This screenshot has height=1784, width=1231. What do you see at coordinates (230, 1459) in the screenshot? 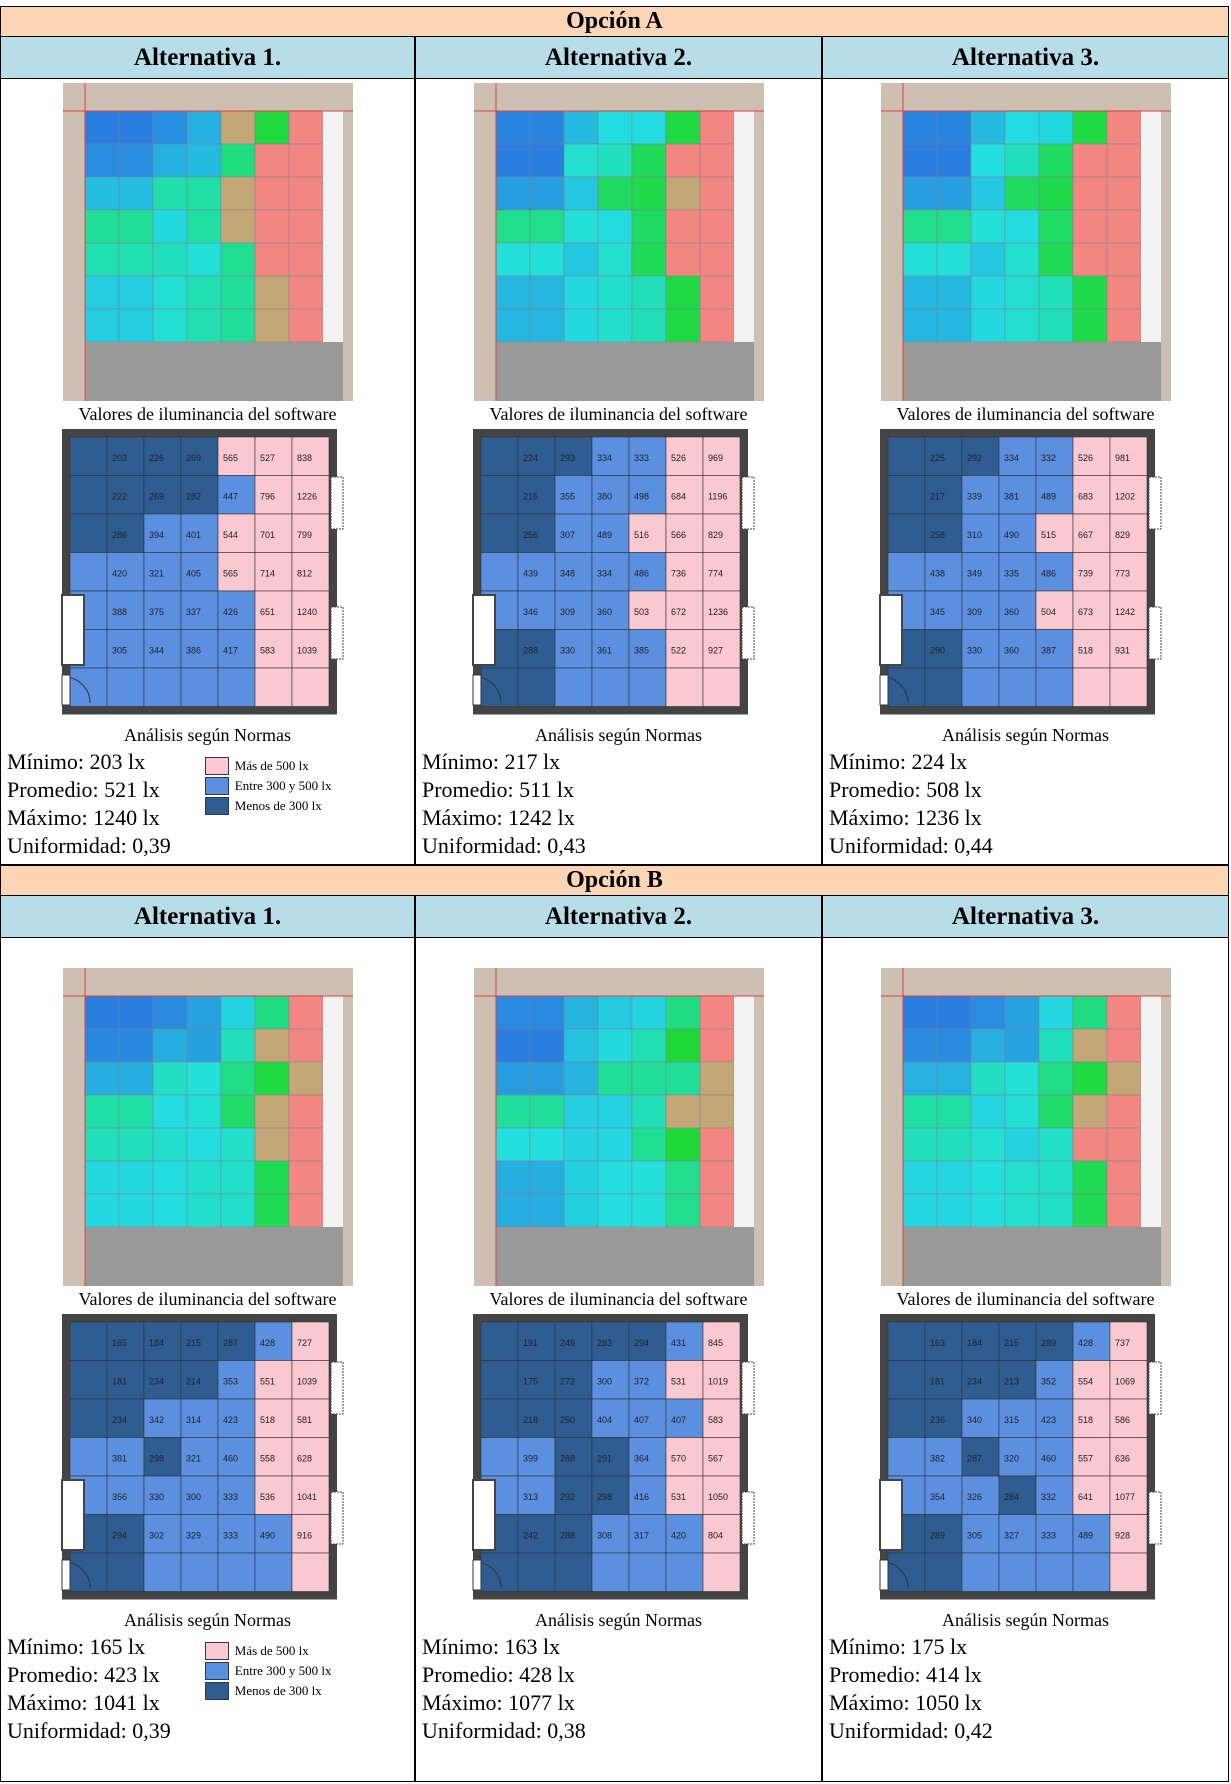
I see `plan-value: 460` at bounding box center [230, 1459].